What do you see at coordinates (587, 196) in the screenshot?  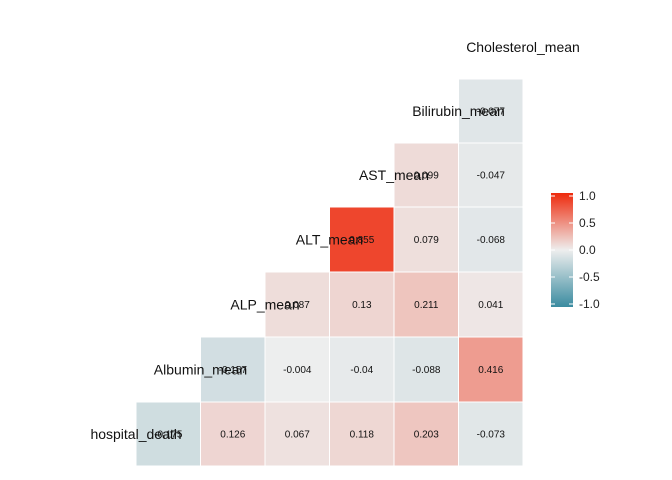 I see `legend-tick-label: 1.0` at bounding box center [587, 196].